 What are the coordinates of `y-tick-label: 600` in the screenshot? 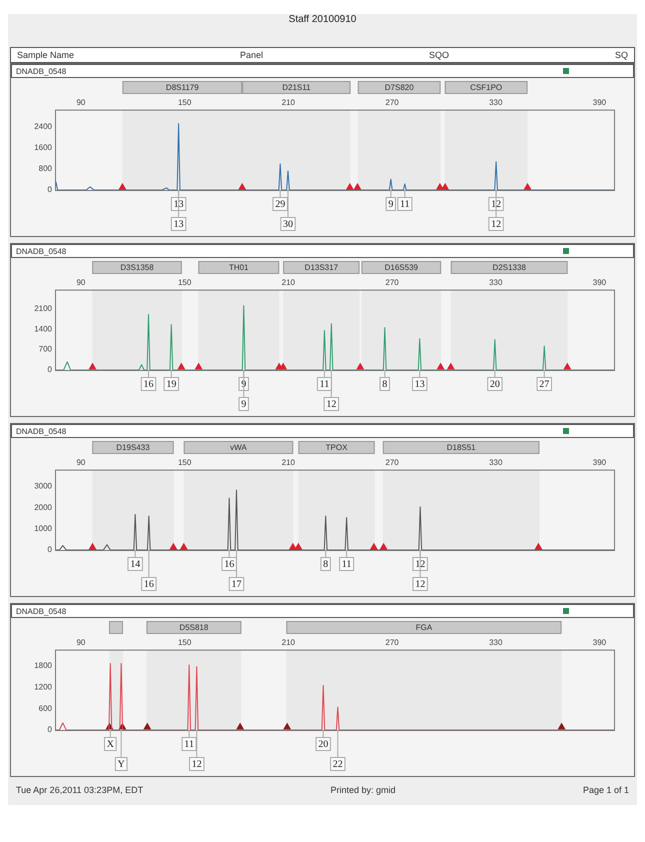 It's located at (45, 708).